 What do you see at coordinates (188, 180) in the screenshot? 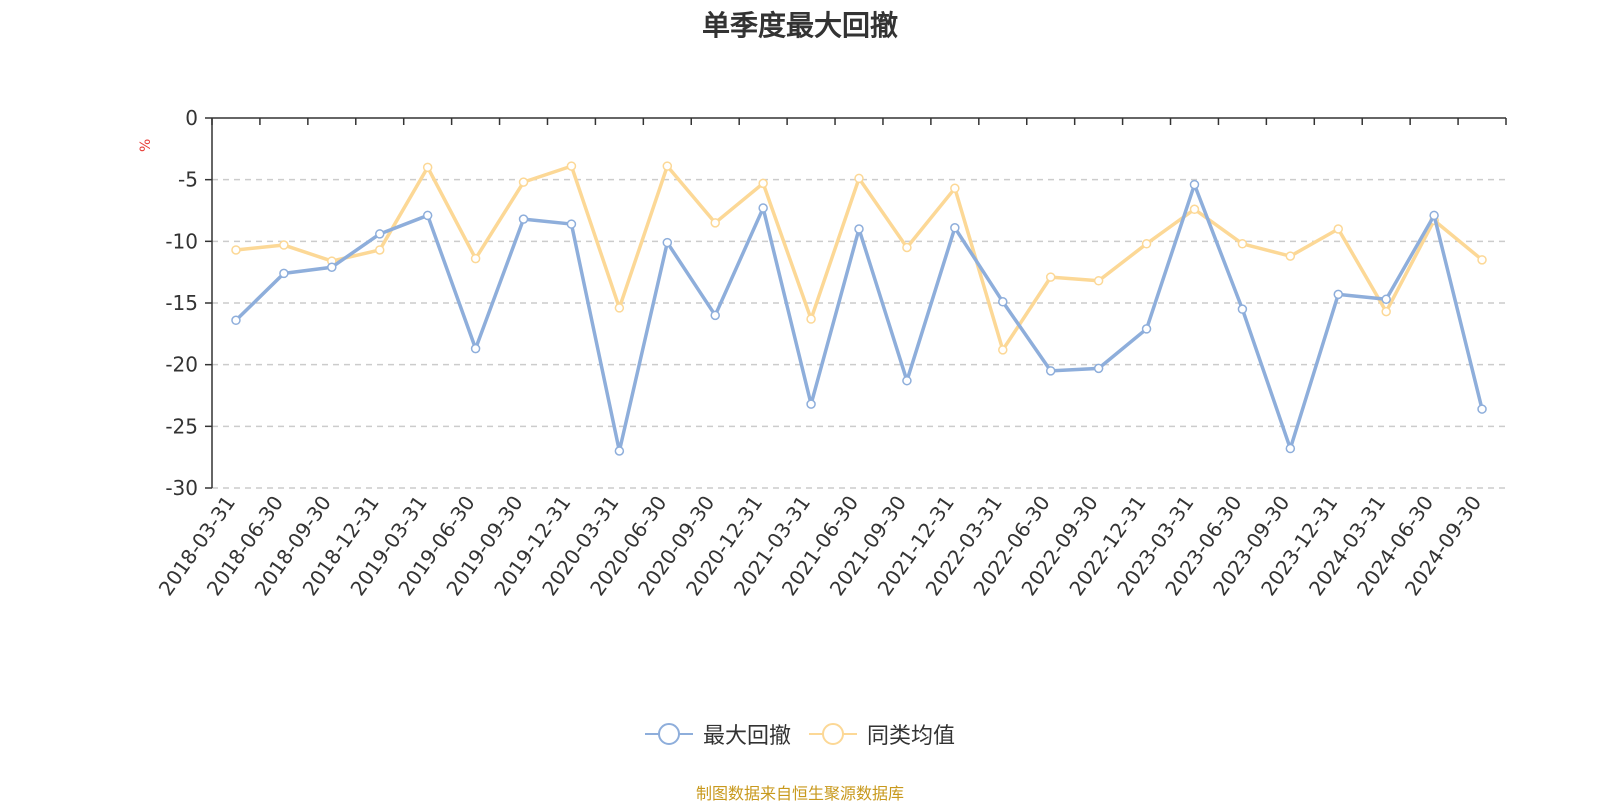
I see `y-tick-label: -5` at bounding box center [188, 180].